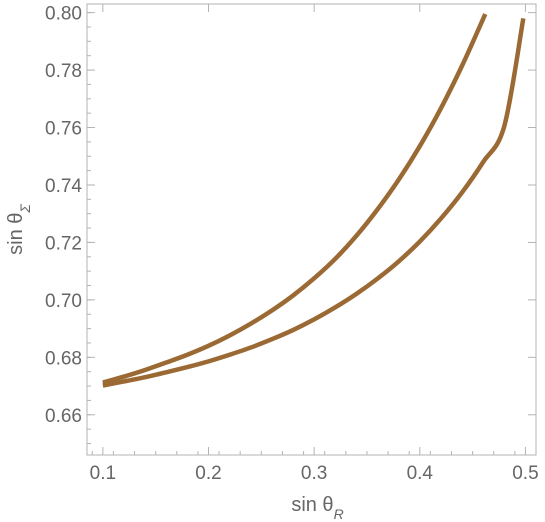 This screenshot has width=545, height=522. What do you see at coordinates (63, 416) in the screenshot?
I see `y-tick-label: 0.66` at bounding box center [63, 416].